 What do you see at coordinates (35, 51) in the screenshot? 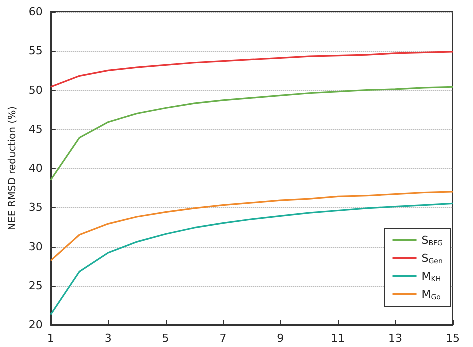
I see `y-tick-label: 55` at bounding box center [35, 51].